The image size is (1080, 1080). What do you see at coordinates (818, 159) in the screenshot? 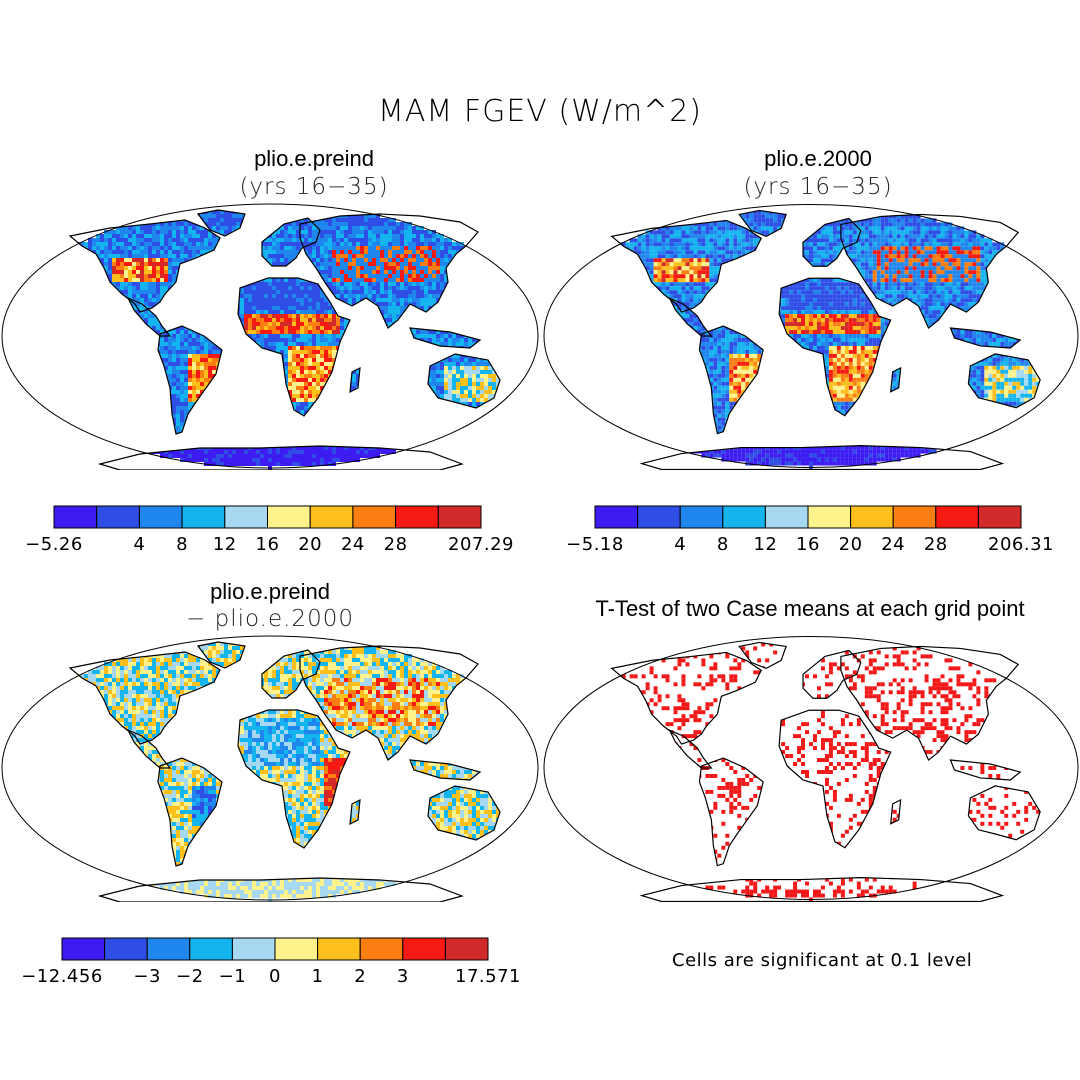
I see `panel-2-title: plio.e.2000` at bounding box center [818, 159].